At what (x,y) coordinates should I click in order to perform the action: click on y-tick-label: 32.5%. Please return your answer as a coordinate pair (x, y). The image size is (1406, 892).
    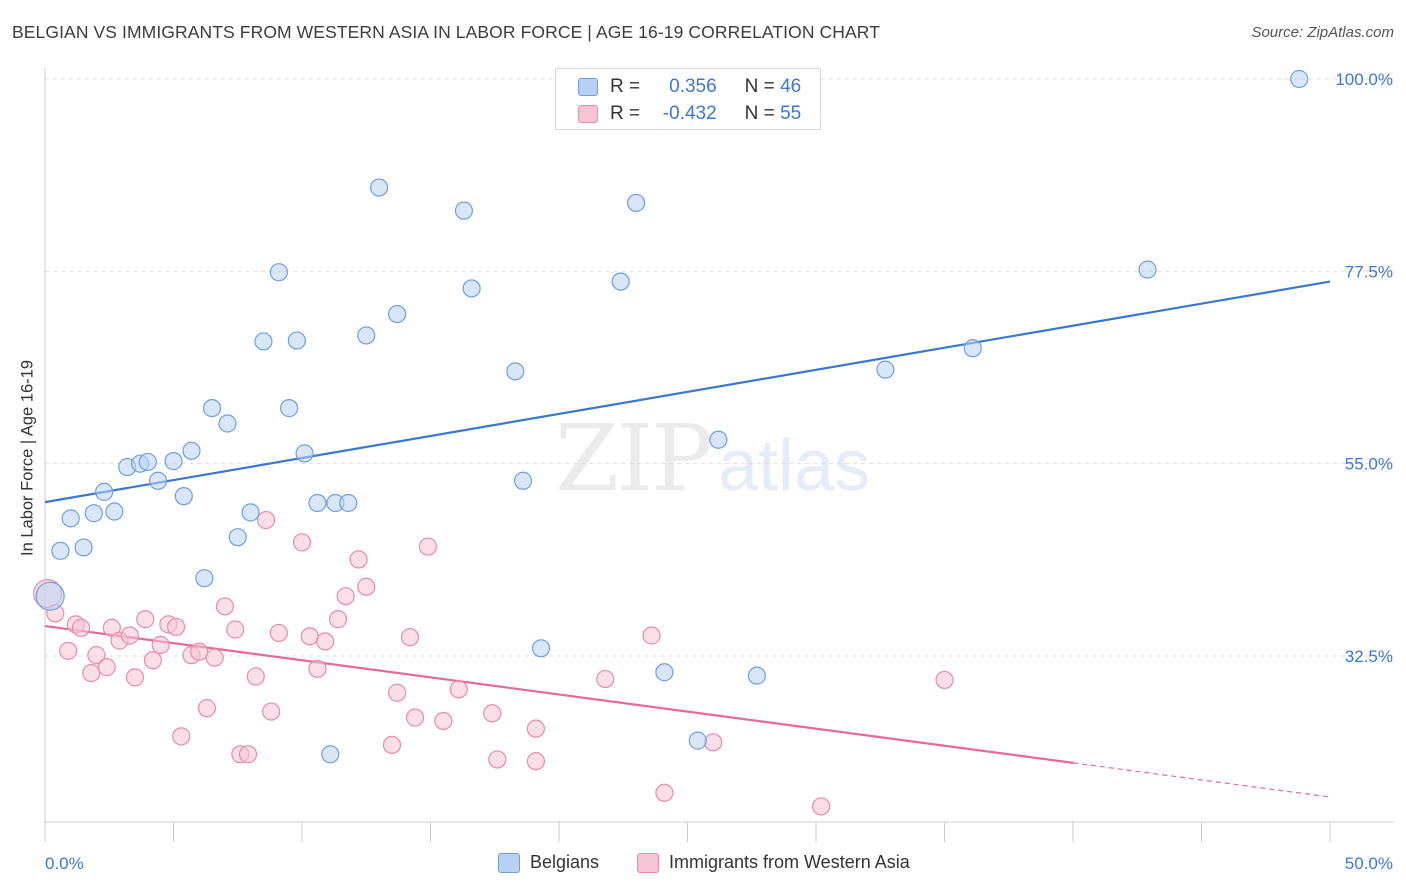
    Looking at the image, I should click on (1369, 656).